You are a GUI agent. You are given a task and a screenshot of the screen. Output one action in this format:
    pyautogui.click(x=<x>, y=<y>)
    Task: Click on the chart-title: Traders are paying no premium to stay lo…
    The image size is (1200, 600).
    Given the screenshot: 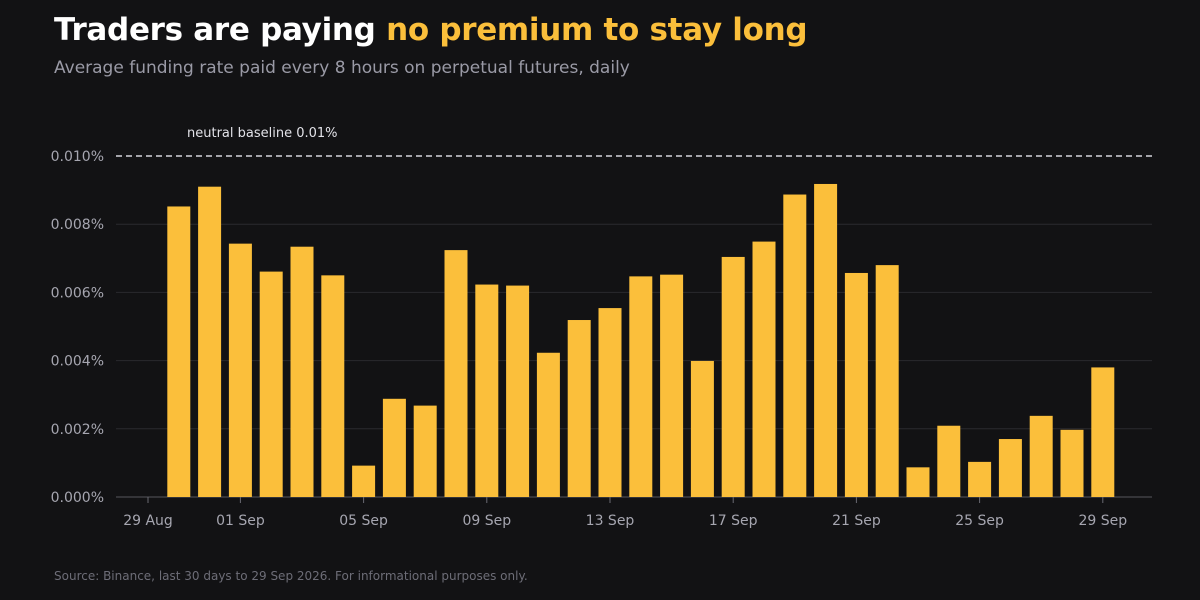 What is the action you would take?
    pyautogui.click(x=431, y=30)
    